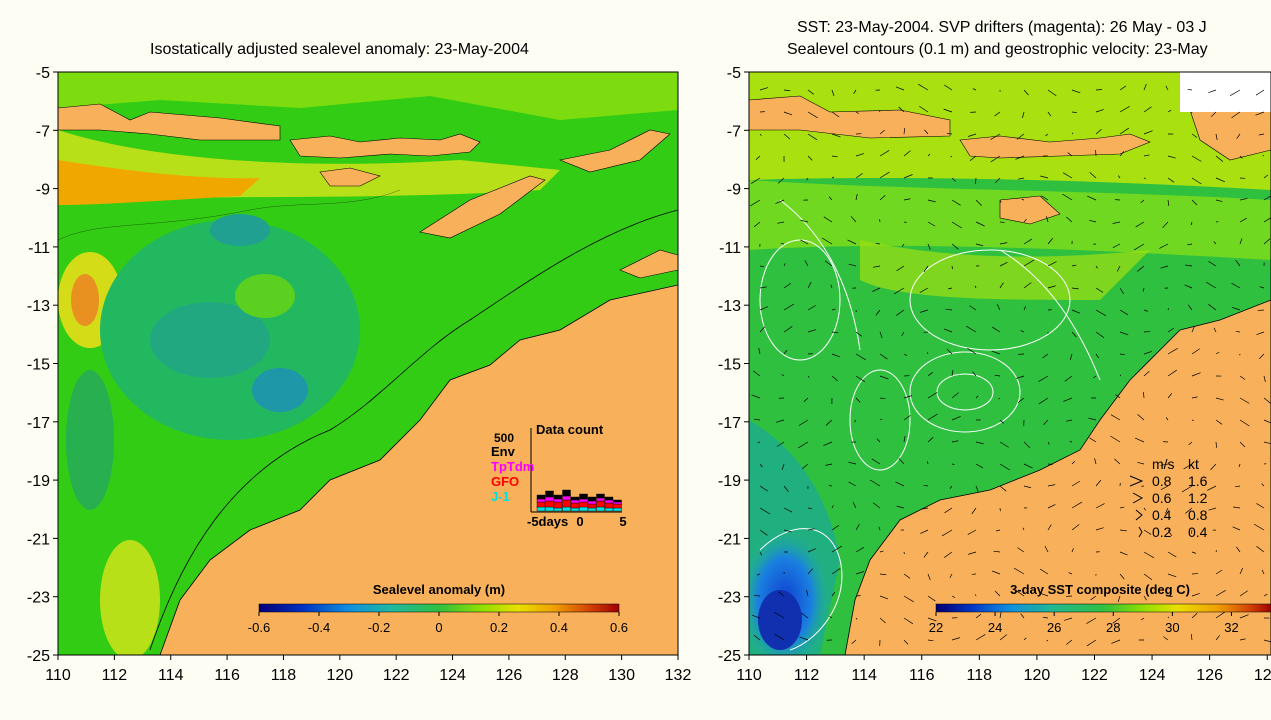 Image resolution: width=1271 pixels, height=720 pixels. Describe the element at coordinates (512, 466) in the screenshot. I see `inset-legend-tptdm: TpTdm` at that location.